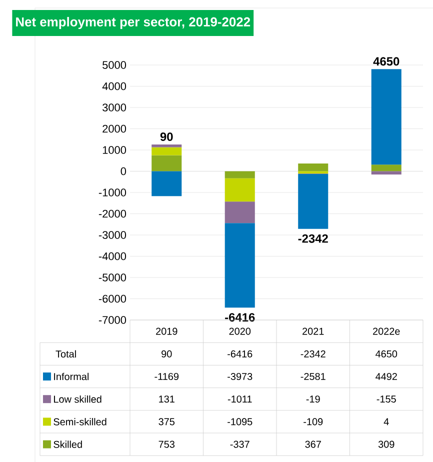 The image size is (433, 462). Describe the element at coordinates (112, 192) in the screenshot. I see `y-tick-label: -1000` at that location.